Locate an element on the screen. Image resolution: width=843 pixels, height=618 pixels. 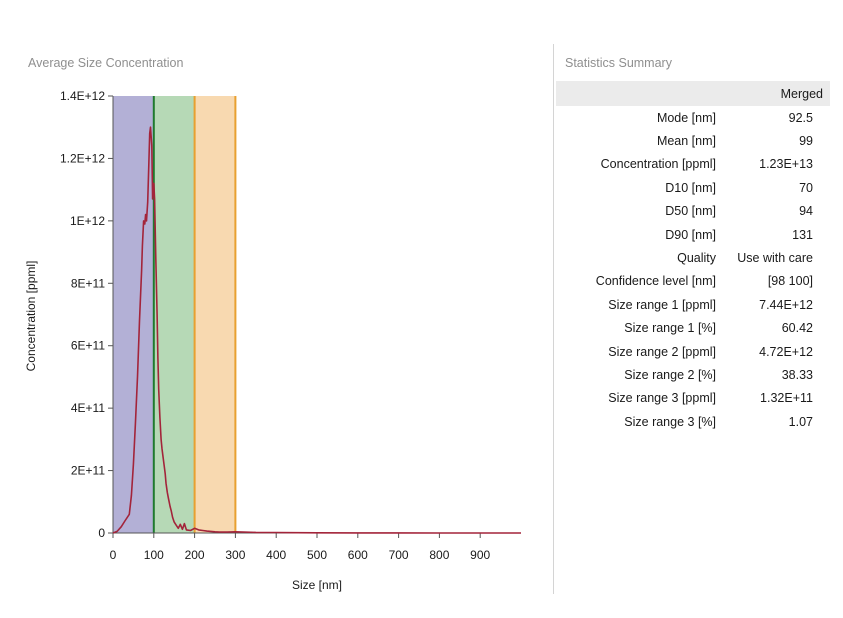
stats-row: Size range 2 [%] 38.33 is located at coordinates (693, 374).